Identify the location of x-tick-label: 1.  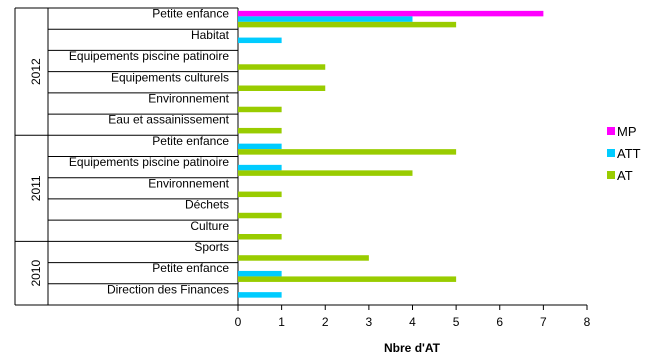
(281, 322).